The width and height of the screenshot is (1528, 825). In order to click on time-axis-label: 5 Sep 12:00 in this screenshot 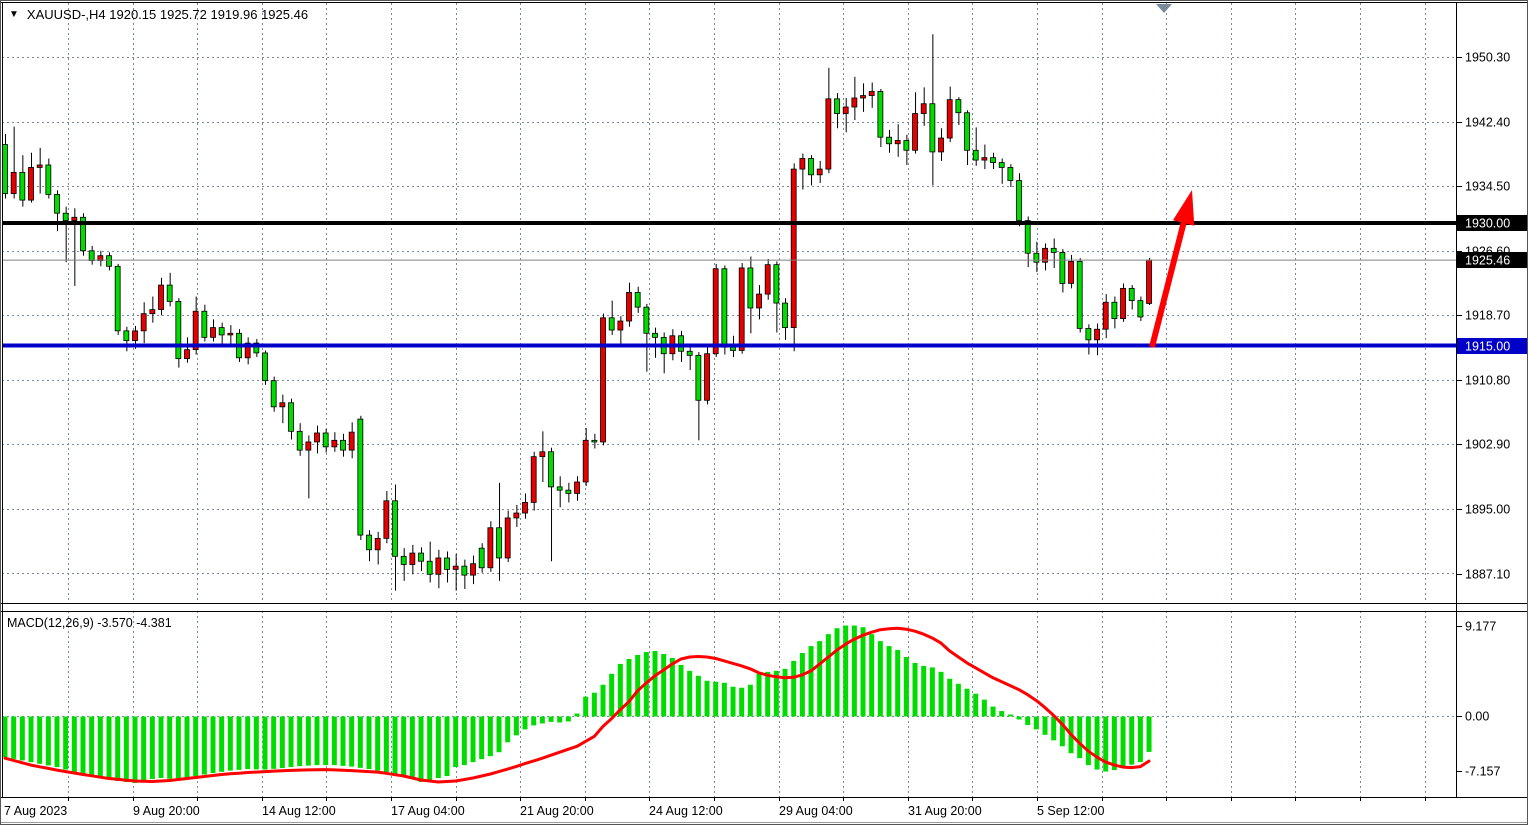, I will do `click(1070, 811)`.